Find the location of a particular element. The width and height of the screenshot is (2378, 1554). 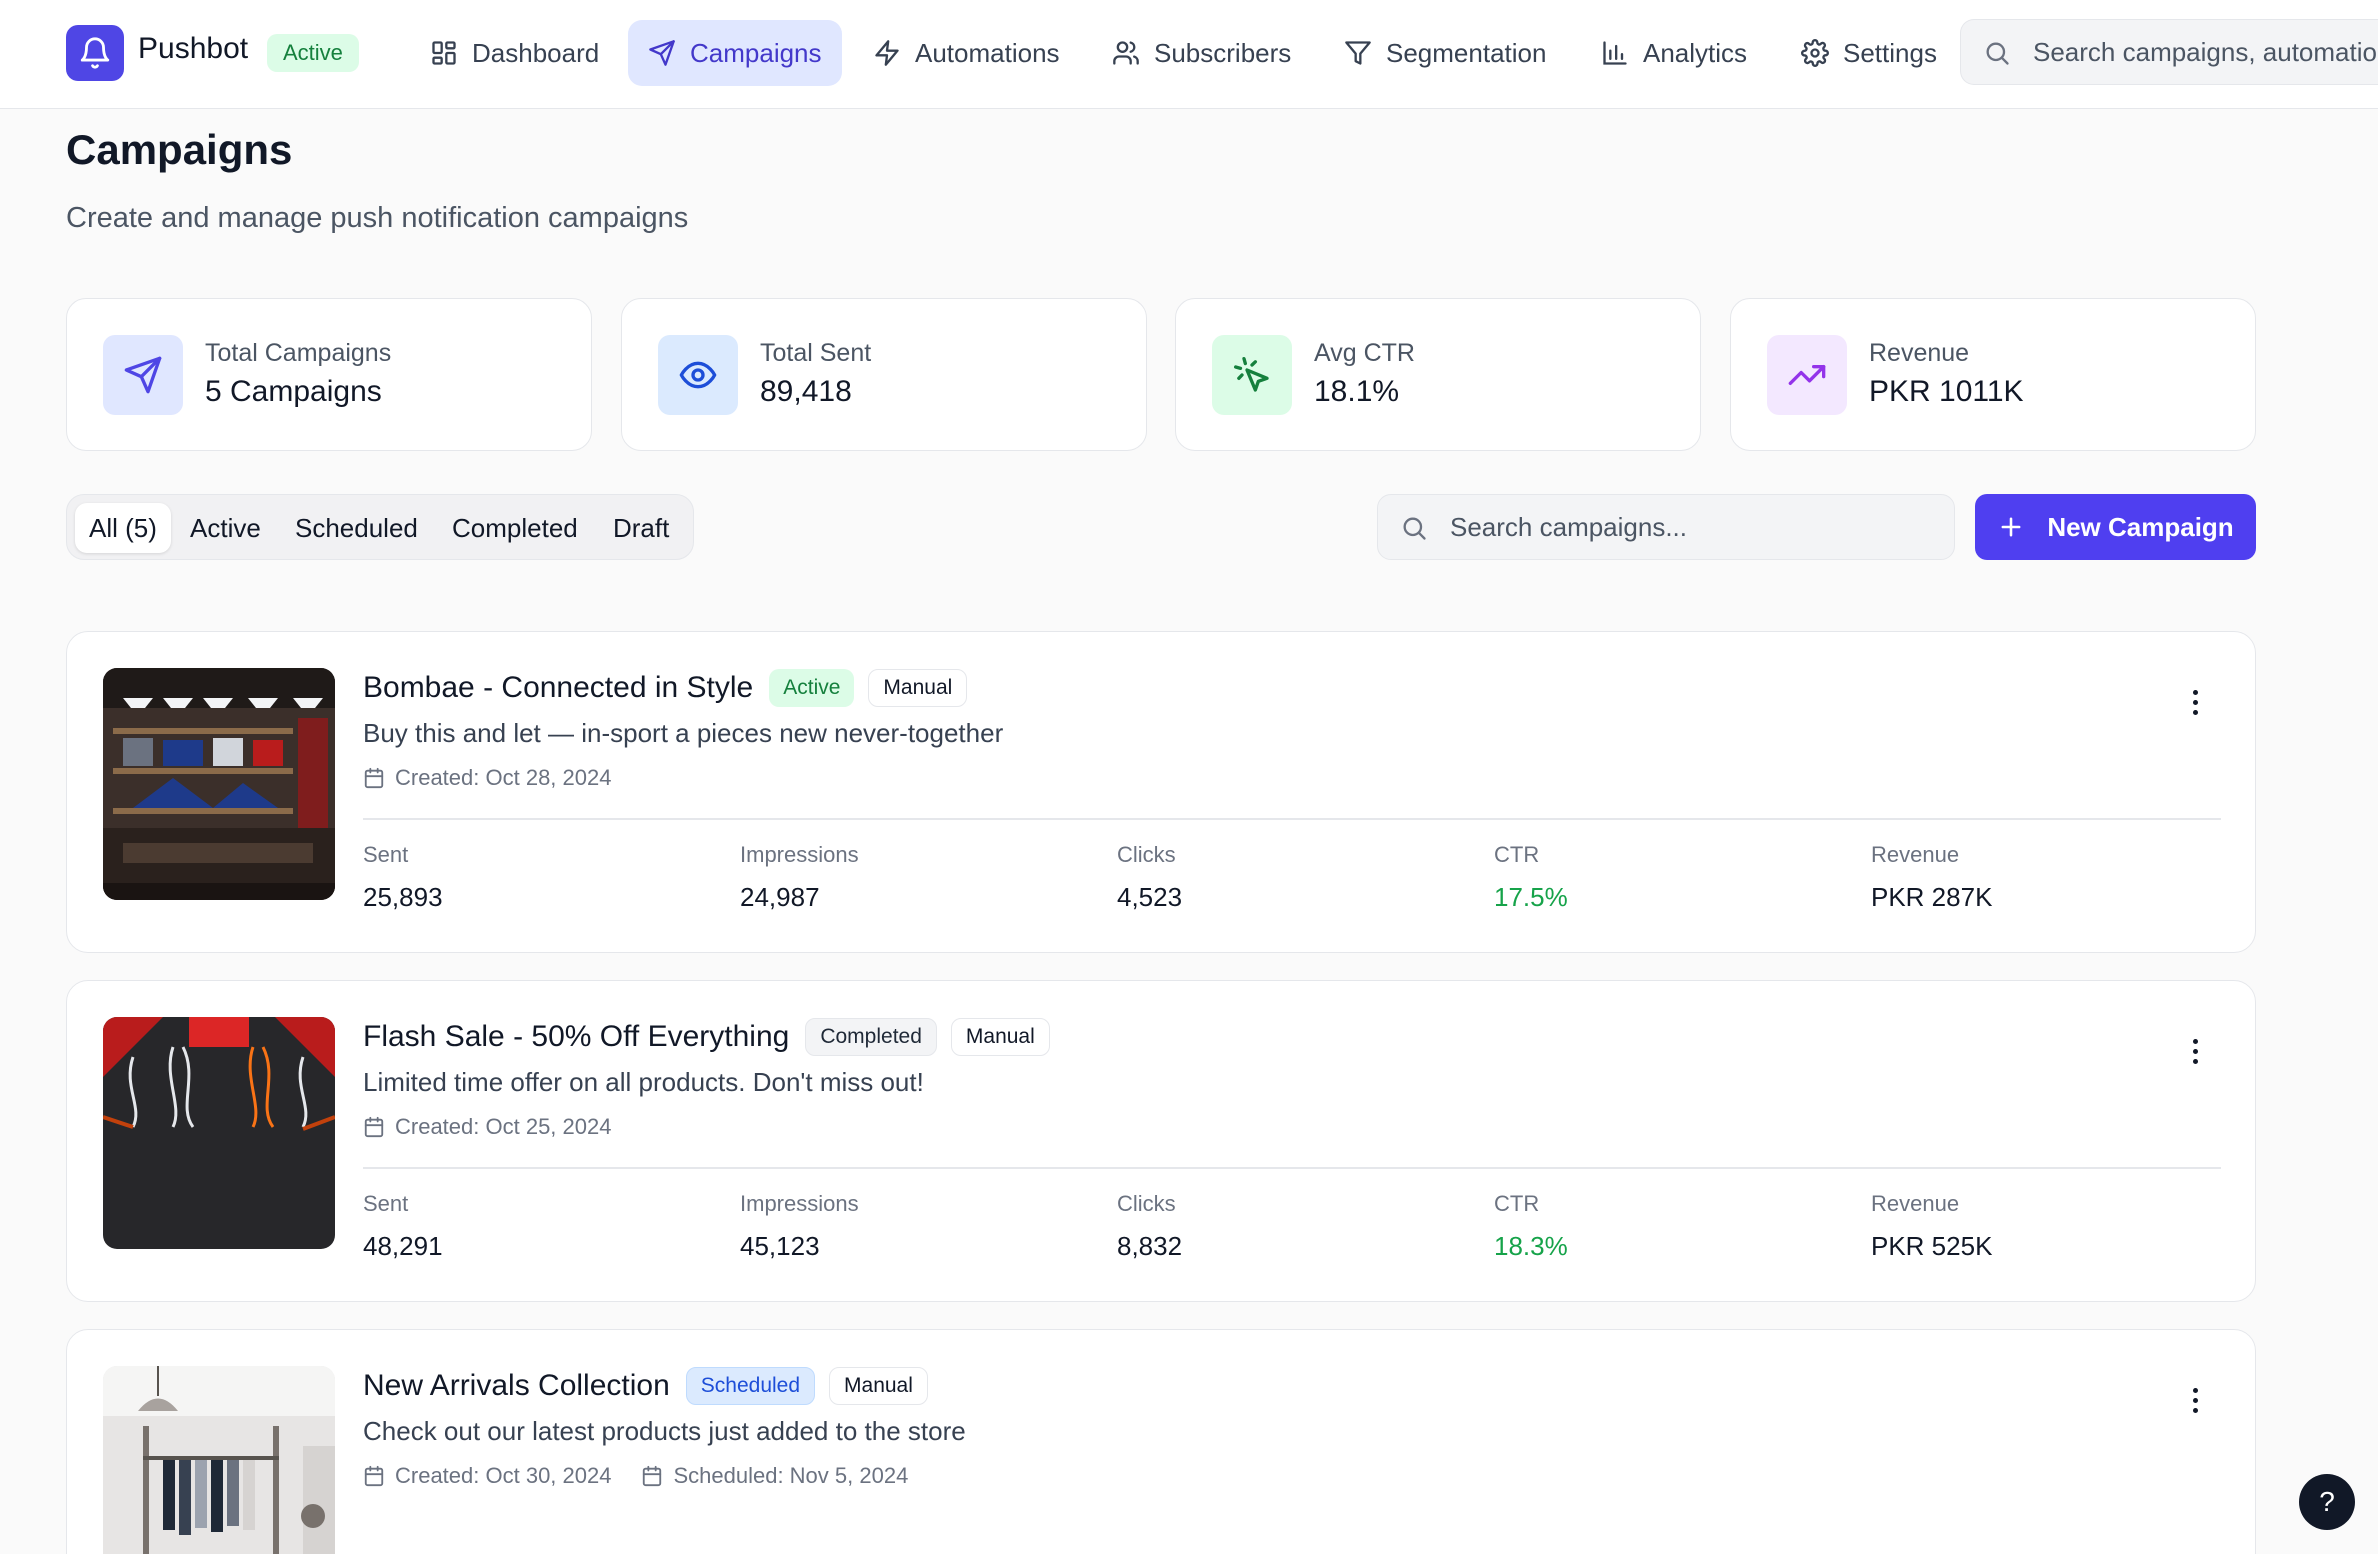

global-search is located at coordinates (2169, 52).